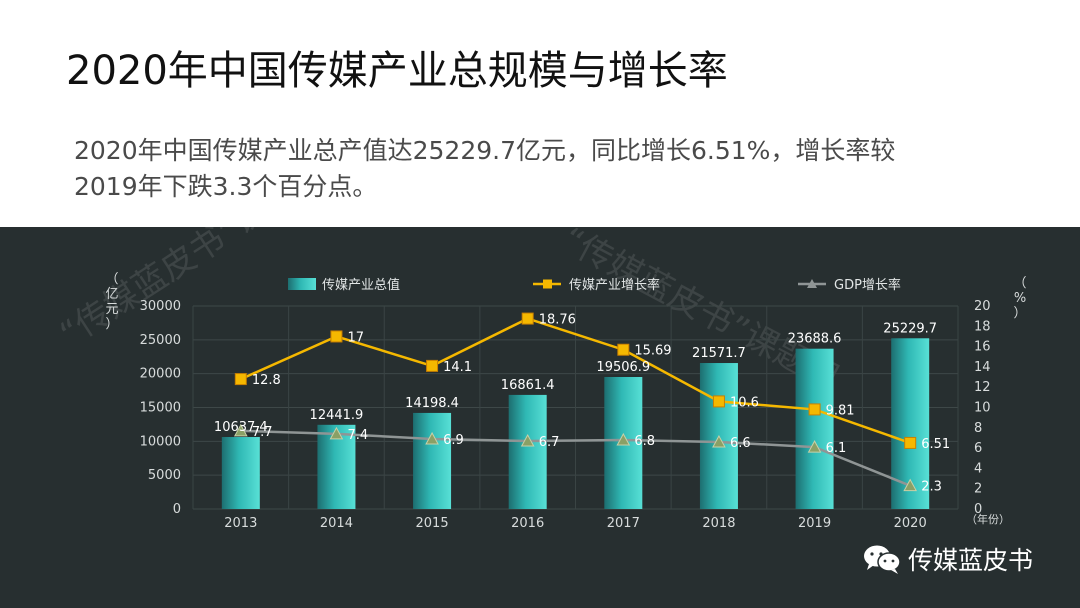 This screenshot has height=608, width=1080. What do you see at coordinates (623, 367) in the screenshot?
I see `bar-value-label: 19506.9` at bounding box center [623, 367].